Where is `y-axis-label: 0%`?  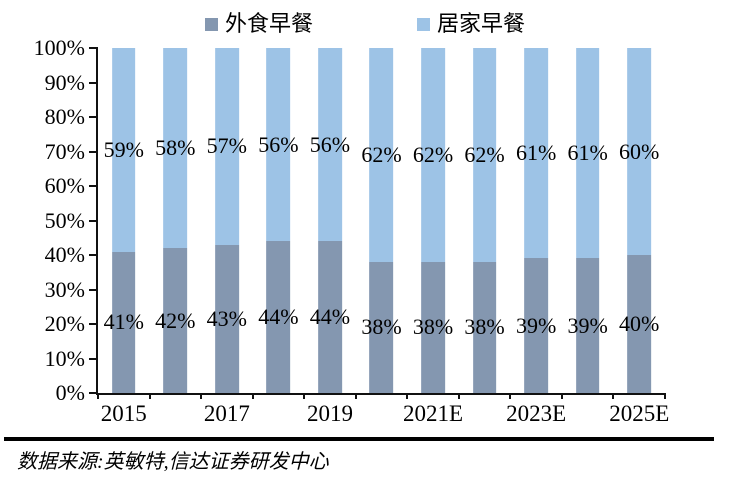 y-axis-label: 0% is located at coordinates (70, 392).